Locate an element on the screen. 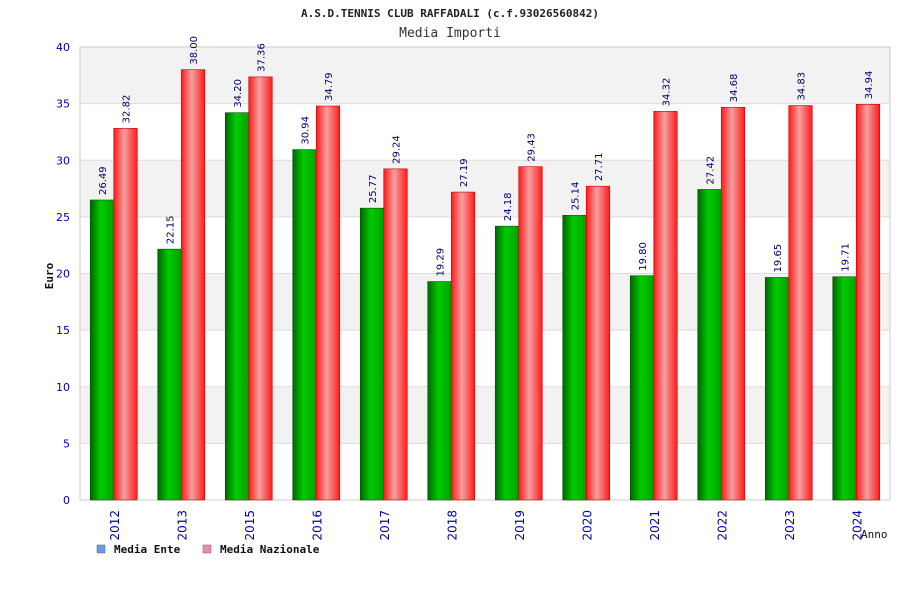  value-label: 34.94 is located at coordinates (869, 85).